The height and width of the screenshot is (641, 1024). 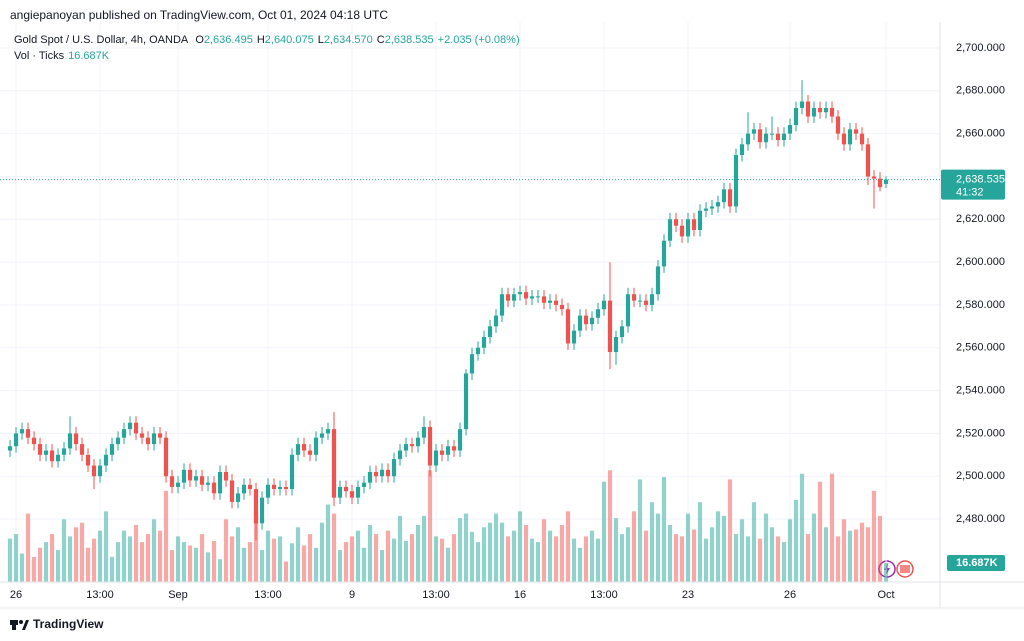 What do you see at coordinates (436, 595) in the screenshot?
I see `x-tick-label: 13:00` at bounding box center [436, 595].